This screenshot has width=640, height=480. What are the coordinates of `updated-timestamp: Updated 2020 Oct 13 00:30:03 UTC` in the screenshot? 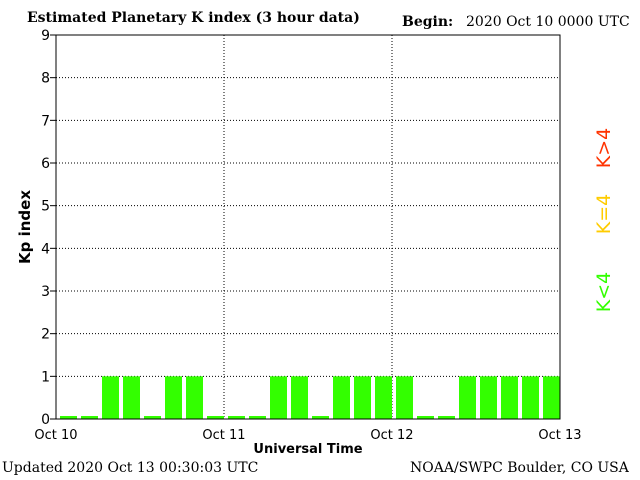 It's located at (130, 468).